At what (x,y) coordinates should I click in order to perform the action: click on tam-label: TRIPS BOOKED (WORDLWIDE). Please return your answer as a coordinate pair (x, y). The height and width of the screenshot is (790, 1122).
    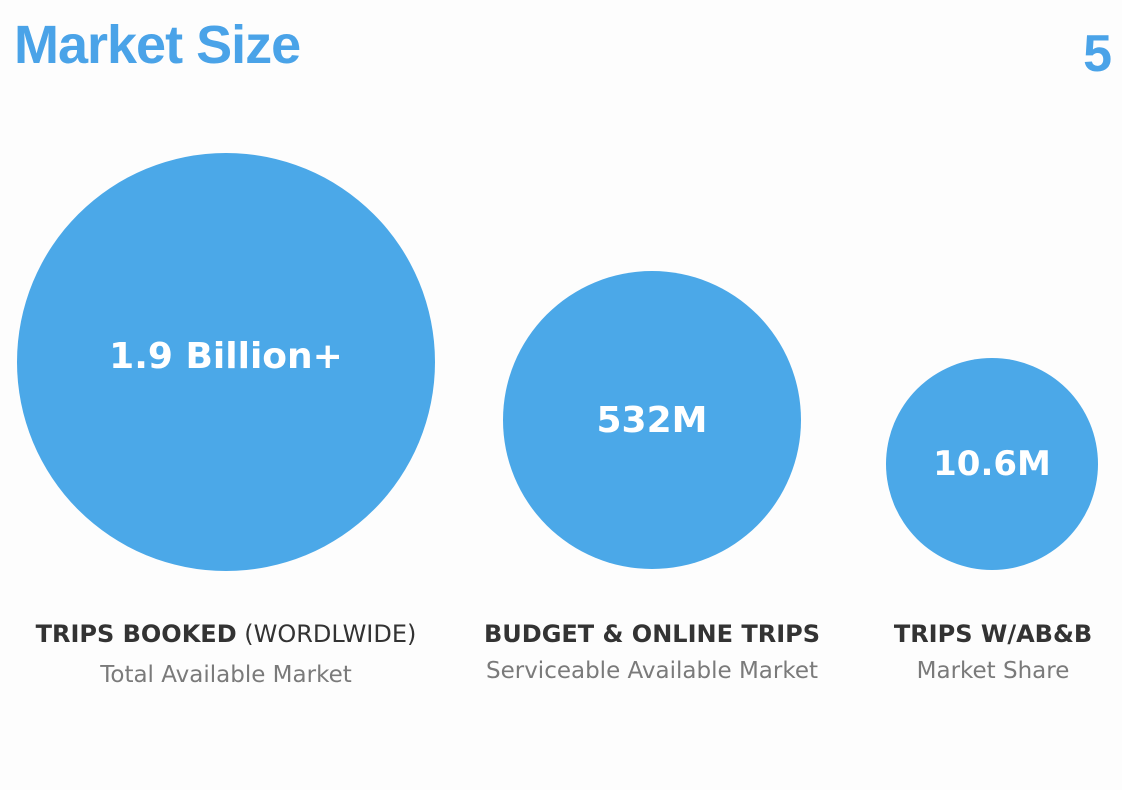
    Looking at the image, I should click on (226, 634).